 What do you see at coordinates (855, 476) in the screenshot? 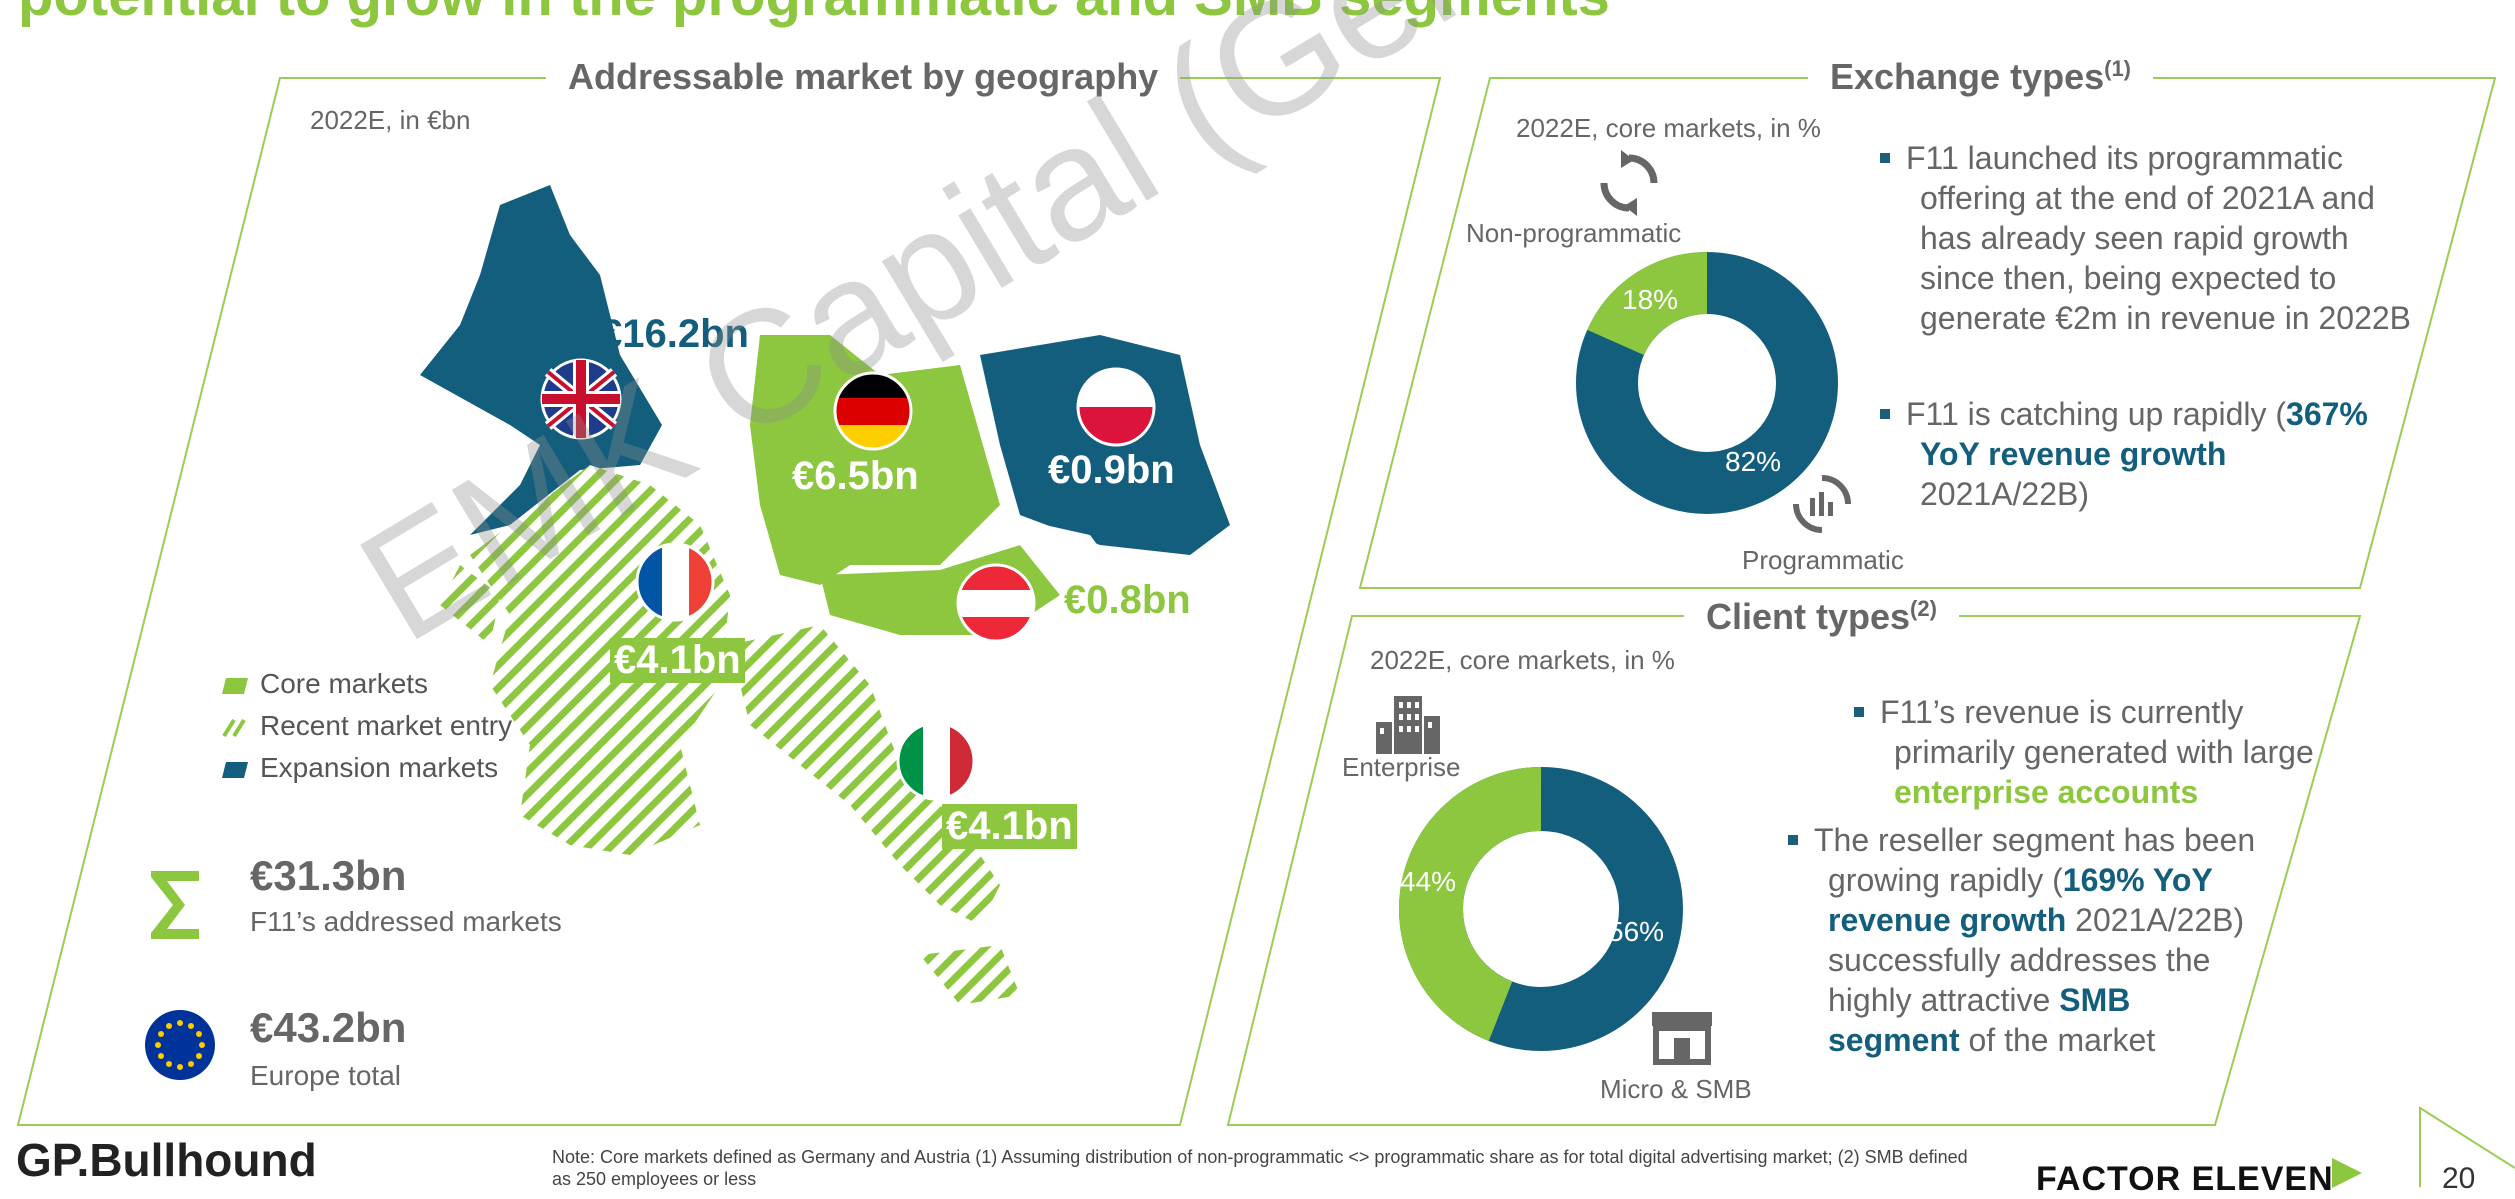
I see `germany-value: €6.5bn` at bounding box center [855, 476].